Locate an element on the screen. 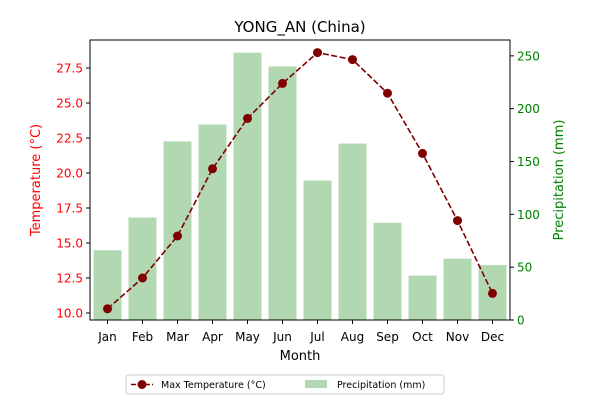 The height and width of the screenshot is (400, 600). left-tick-label: 22.5 is located at coordinates (69, 139).